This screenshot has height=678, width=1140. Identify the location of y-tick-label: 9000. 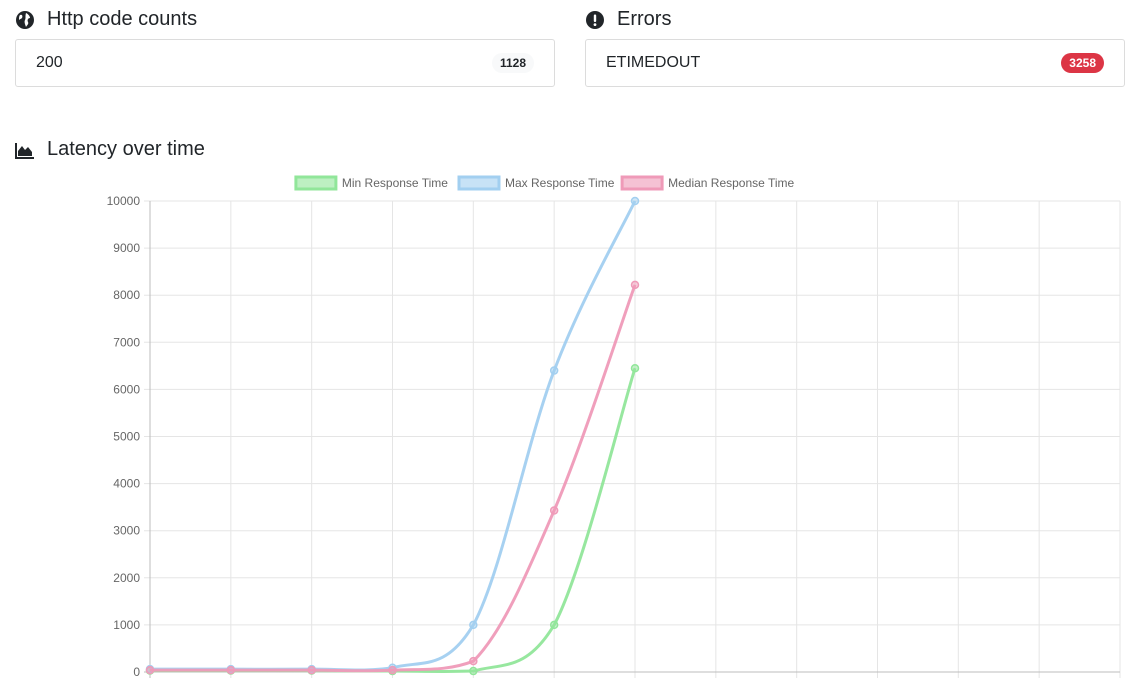
(126, 248).